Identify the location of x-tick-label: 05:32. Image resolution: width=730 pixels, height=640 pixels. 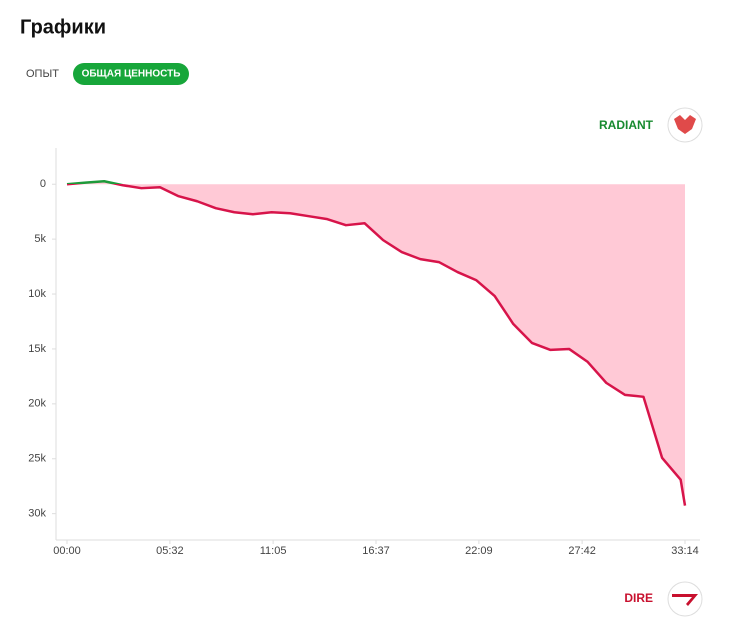
(170, 551).